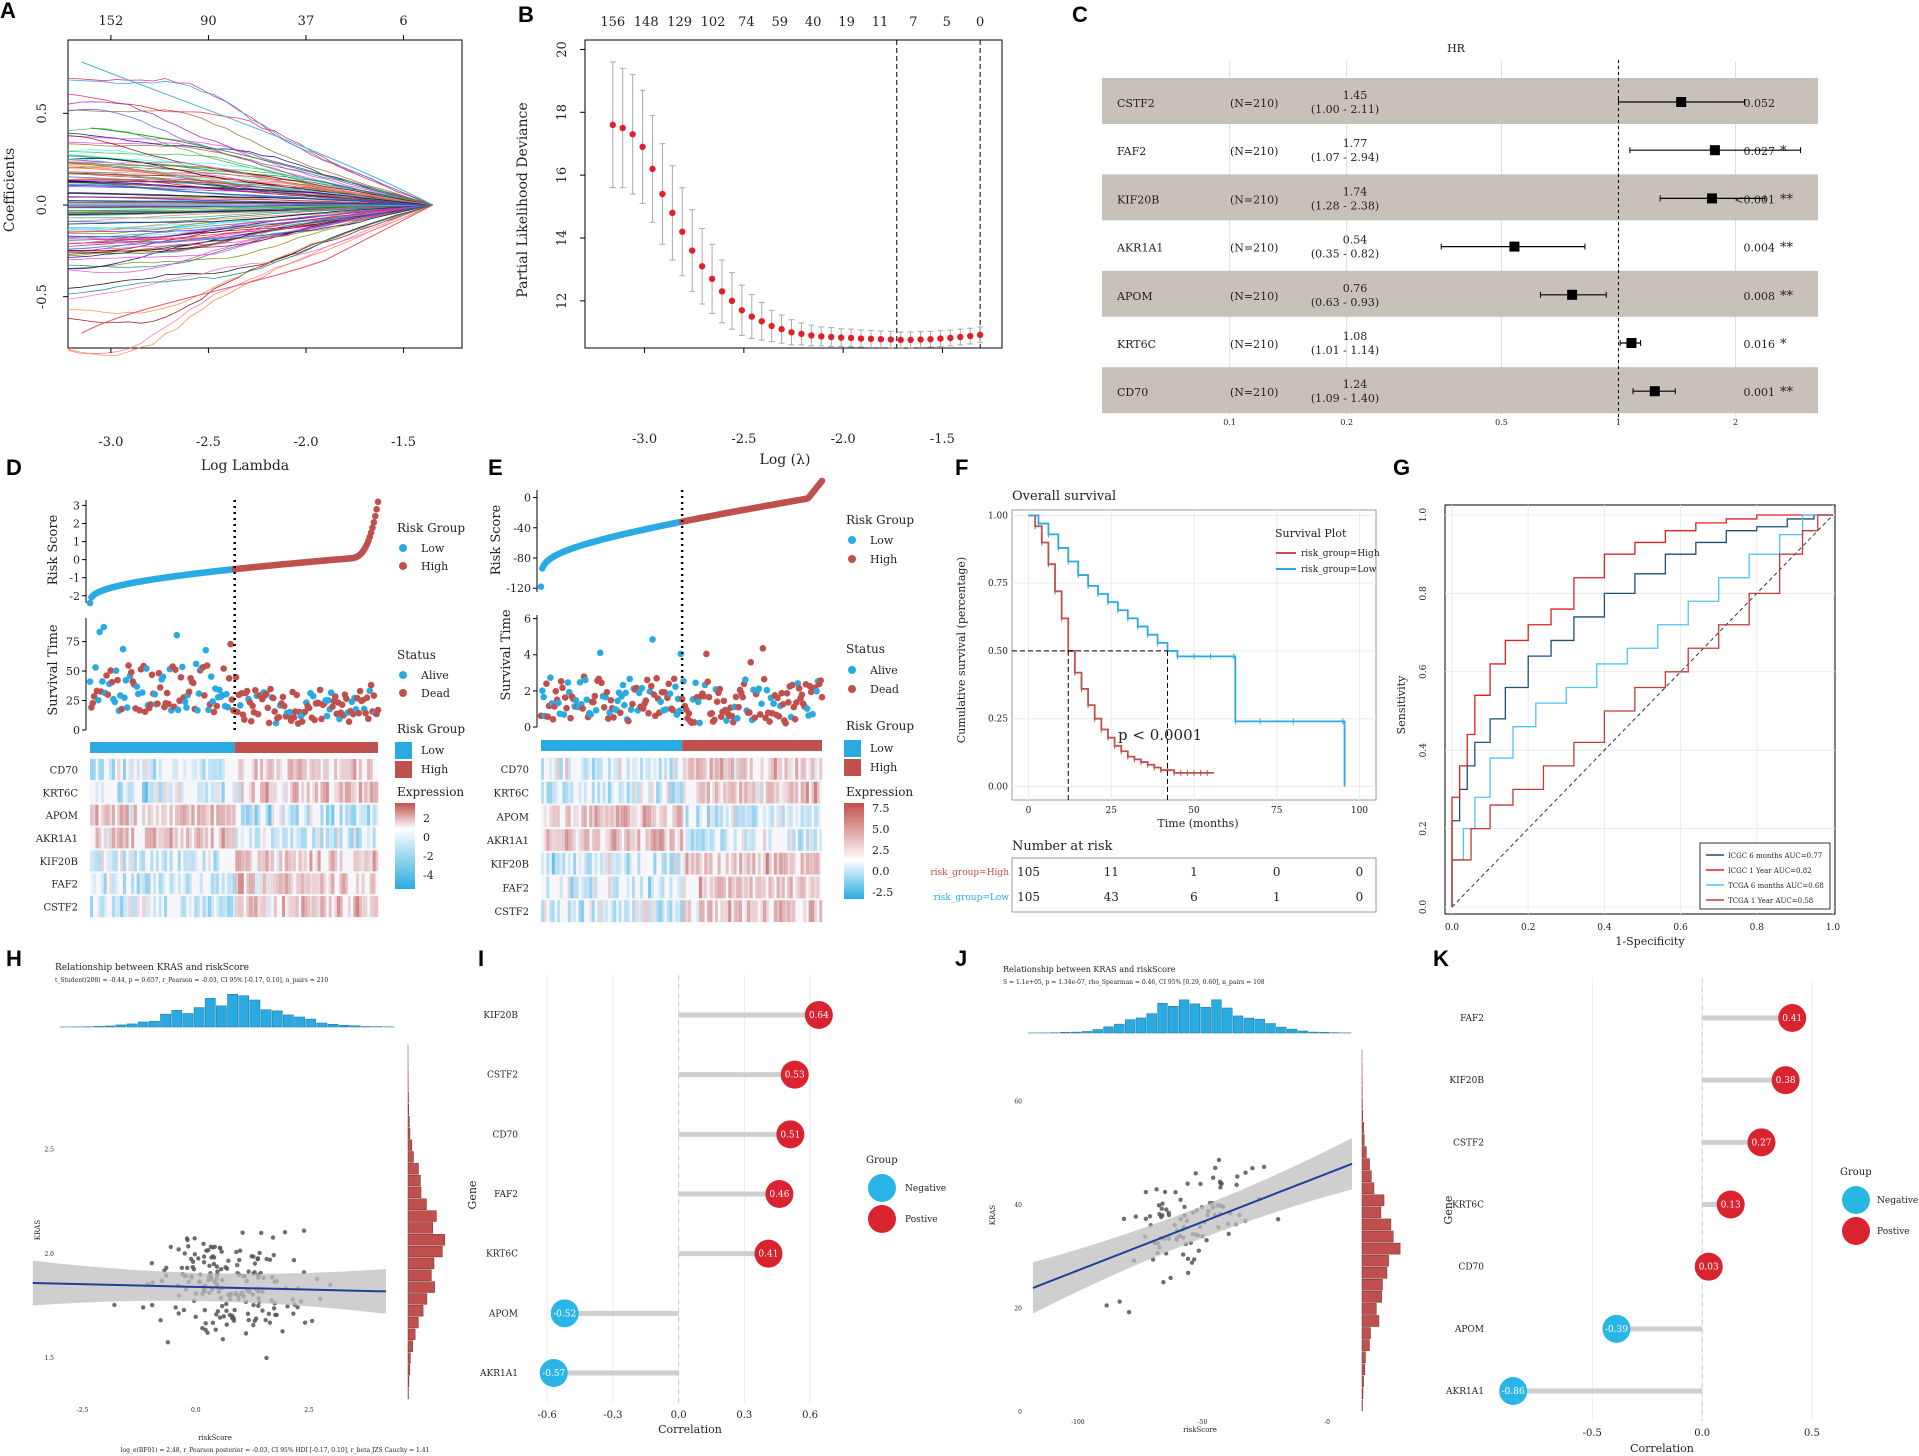 This screenshot has height=1456, width=1919. I want to click on y-tick-label: 0, so click(76, 560).